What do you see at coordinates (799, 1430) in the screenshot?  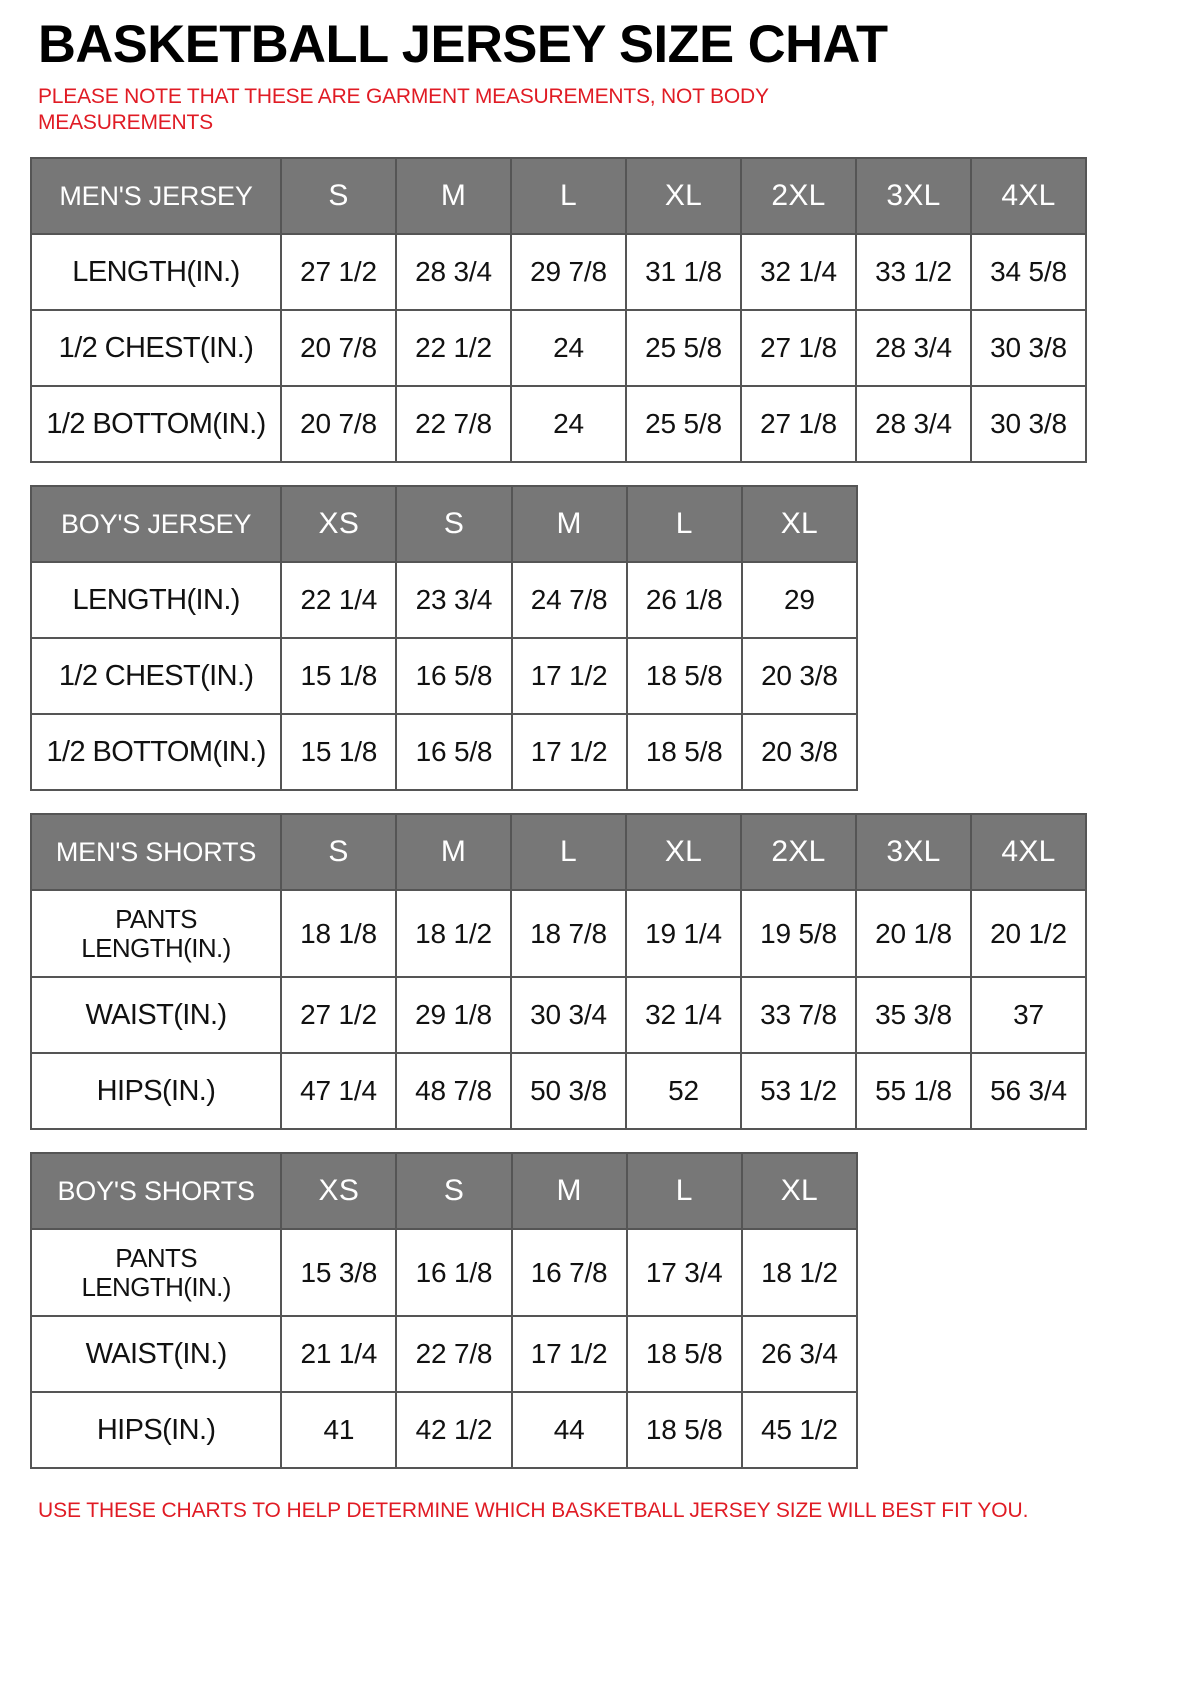 I see `measure-cell: 45 1/2` at bounding box center [799, 1430].